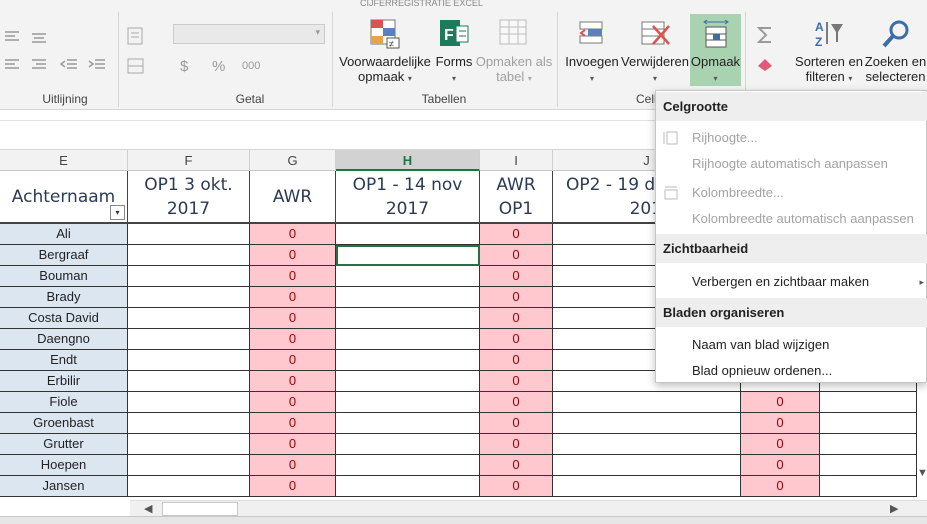 This screenshot has width=927, height=524. I want to click on align-top-left-icon, so click(13, 37).